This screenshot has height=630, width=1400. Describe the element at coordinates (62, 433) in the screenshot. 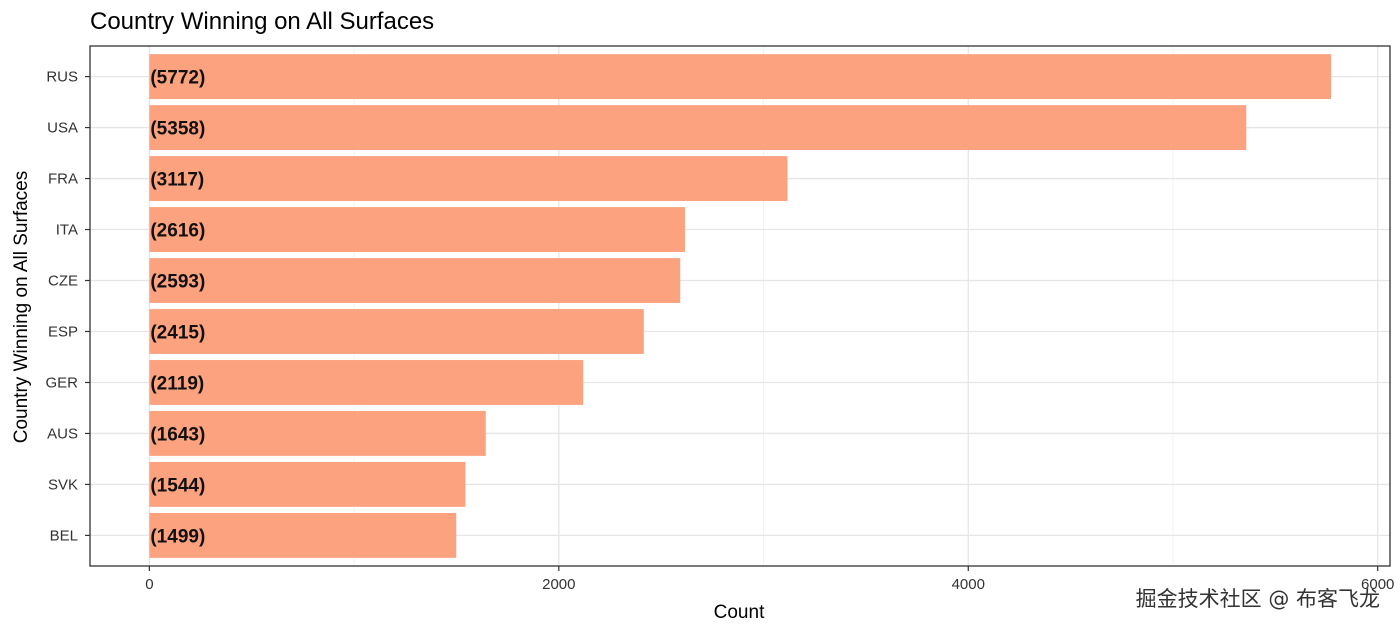

I see `y-tick-label: AUS` at that location.